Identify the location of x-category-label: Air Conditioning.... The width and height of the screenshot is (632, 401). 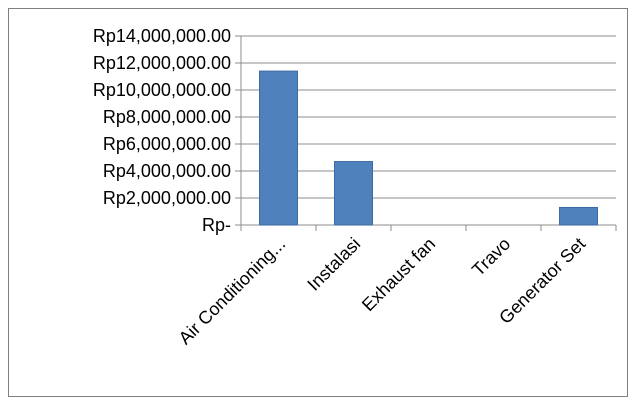
(232, 291).